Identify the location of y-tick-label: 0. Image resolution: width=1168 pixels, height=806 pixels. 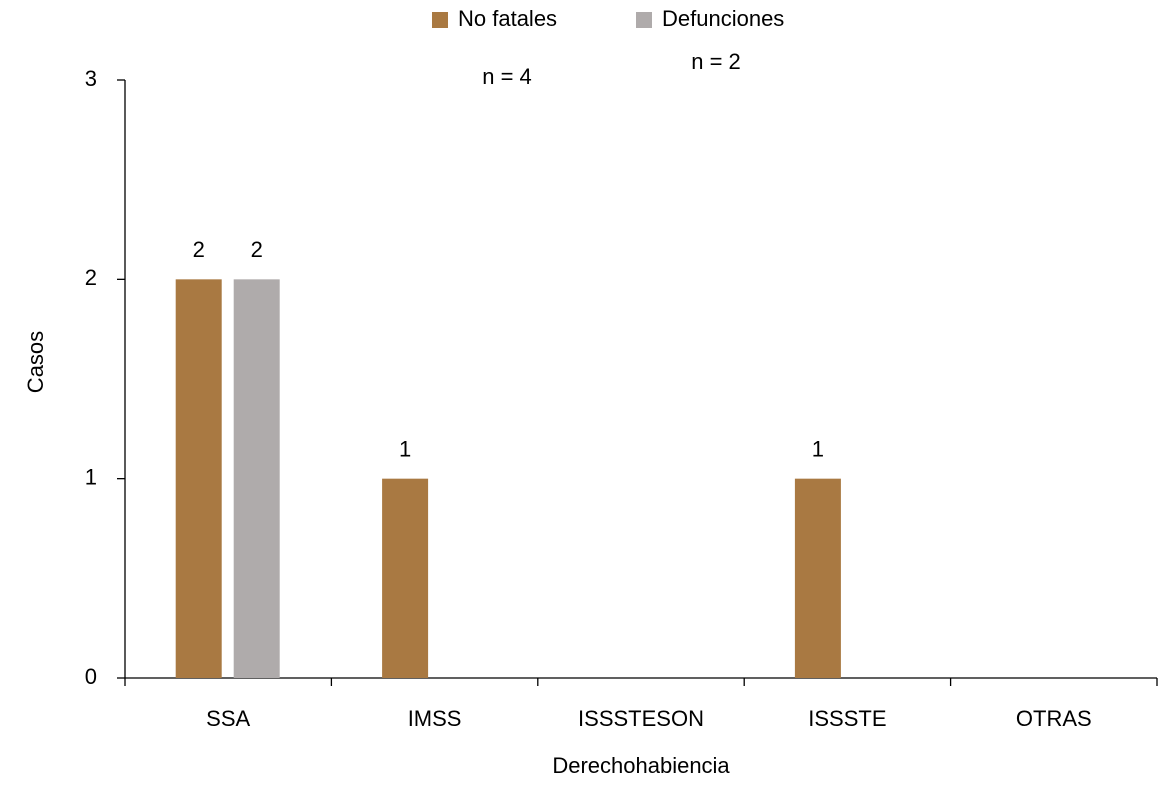
(91, 676).